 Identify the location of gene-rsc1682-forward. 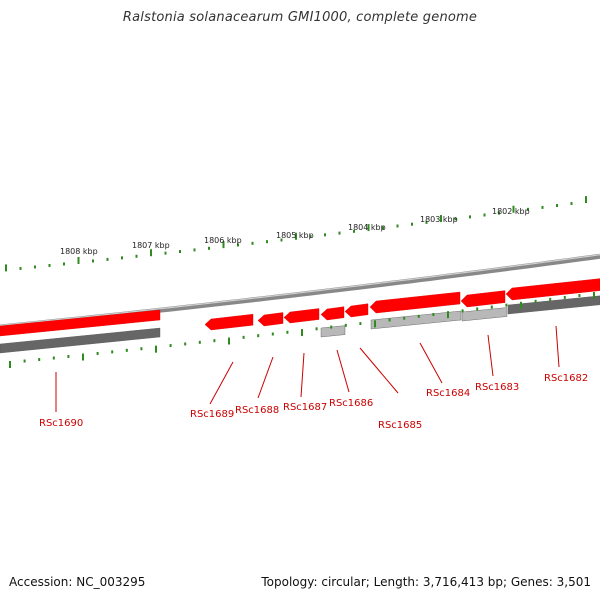
(552, 289).